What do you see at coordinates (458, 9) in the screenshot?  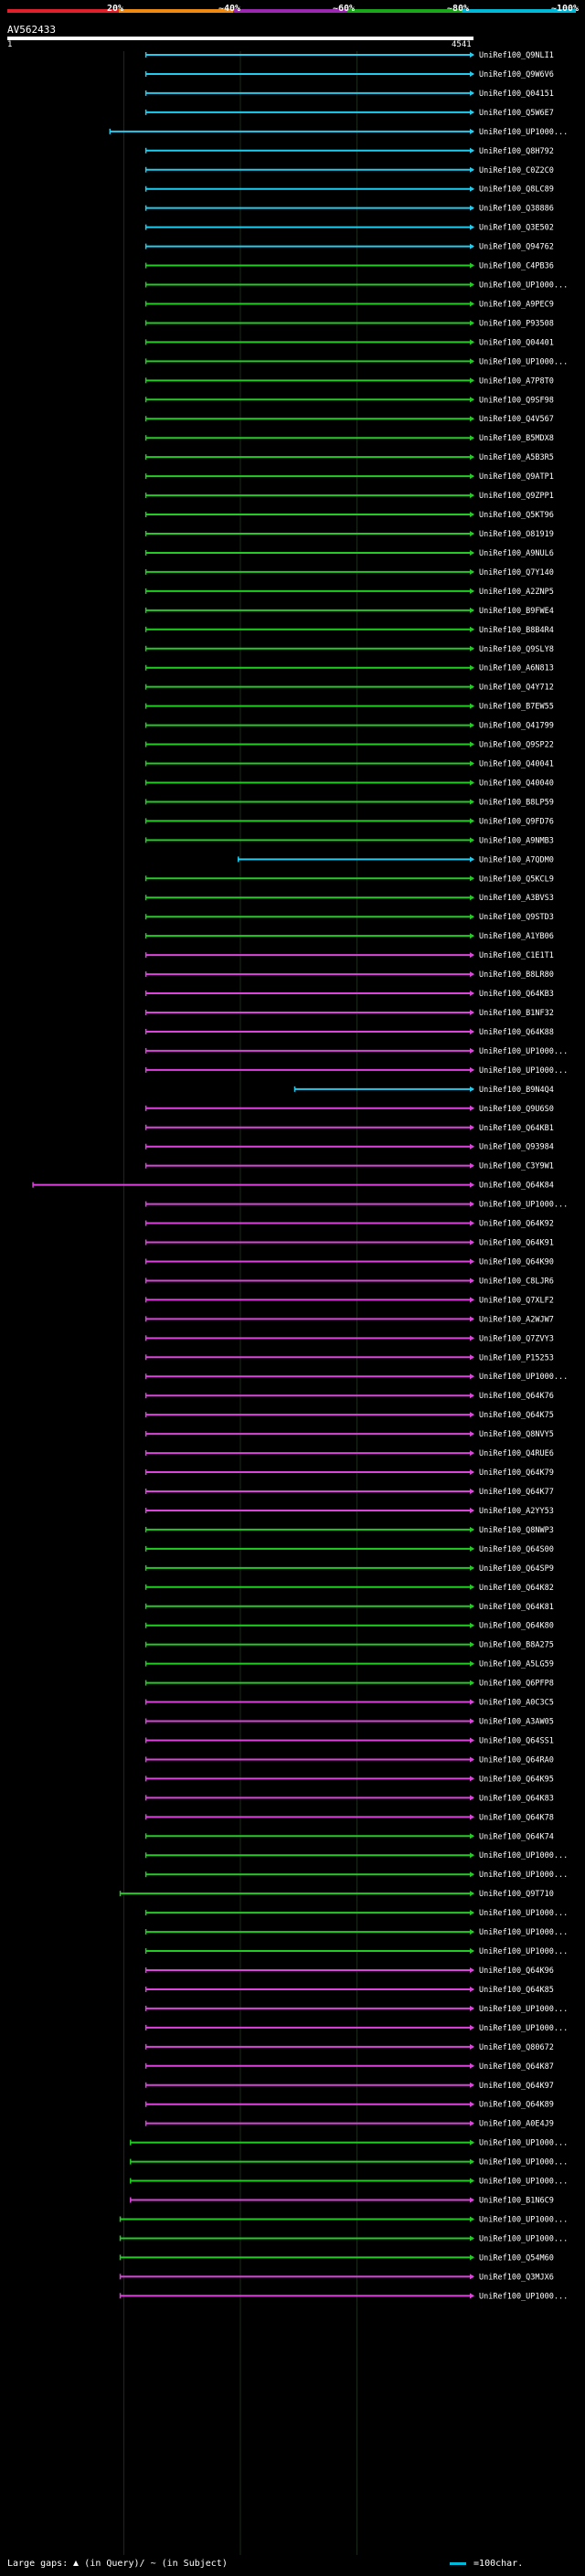 I see `legend-tick-80: ~80%` at bounding box center [458, 9].